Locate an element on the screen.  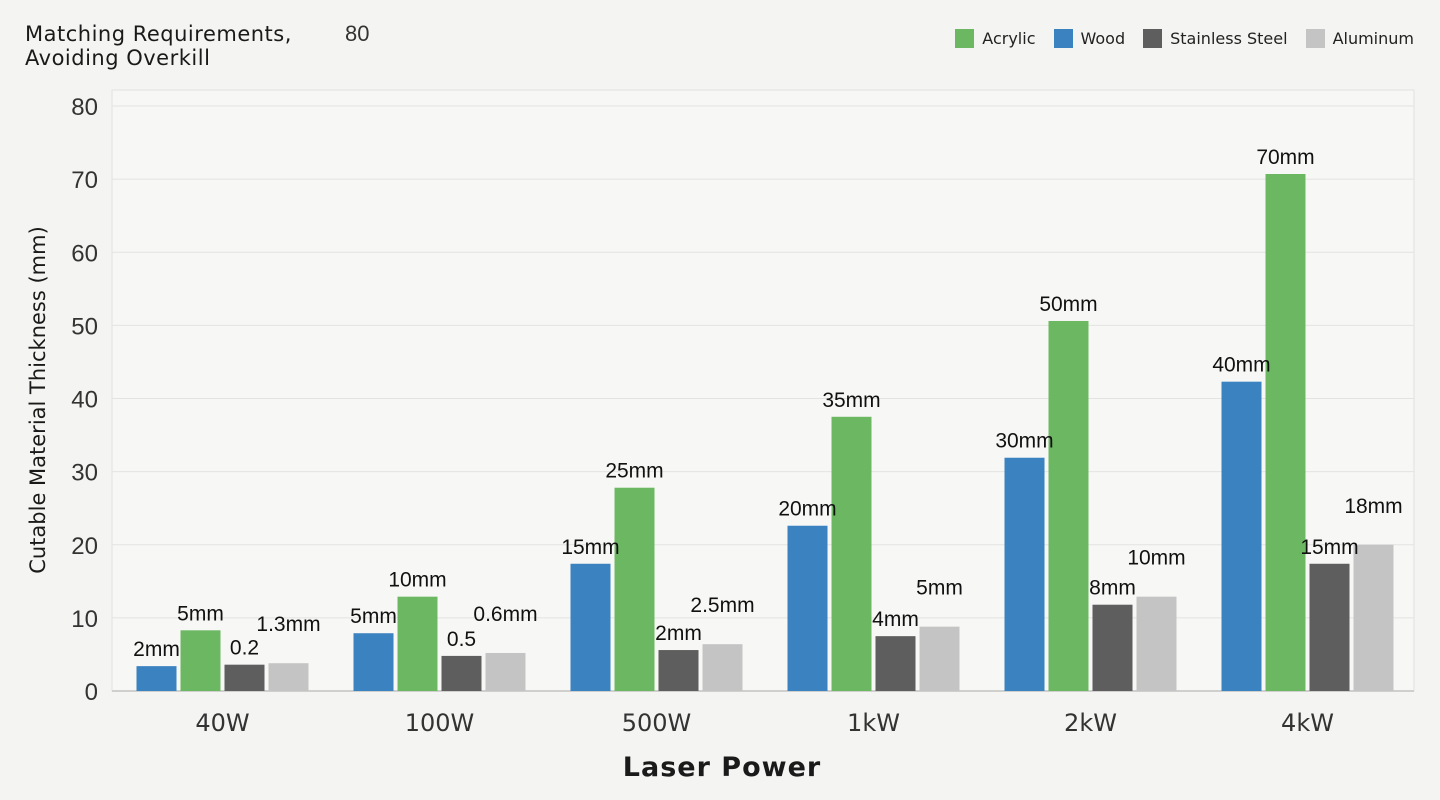
legend-label: Stainless Steel is located at coordinates (1229, 38).